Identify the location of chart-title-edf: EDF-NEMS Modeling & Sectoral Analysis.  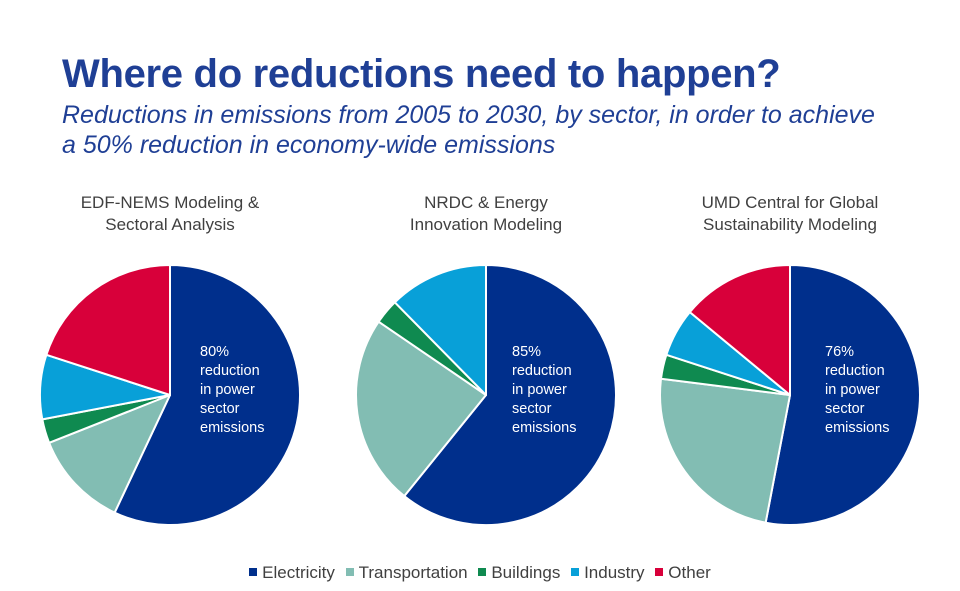
(170, 214).